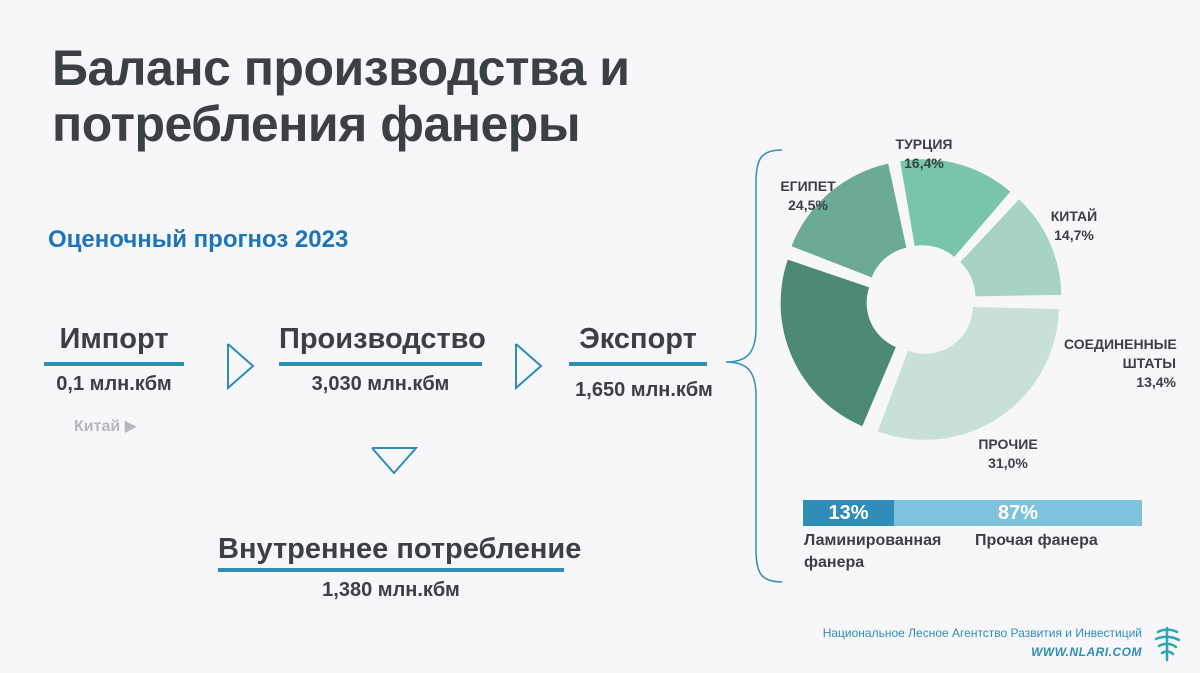 Image resolution: width=1200 pixels, height=673 pixels. I want to click on footer-website-link: WWW.NLARI.COM, so click(1086, 652).